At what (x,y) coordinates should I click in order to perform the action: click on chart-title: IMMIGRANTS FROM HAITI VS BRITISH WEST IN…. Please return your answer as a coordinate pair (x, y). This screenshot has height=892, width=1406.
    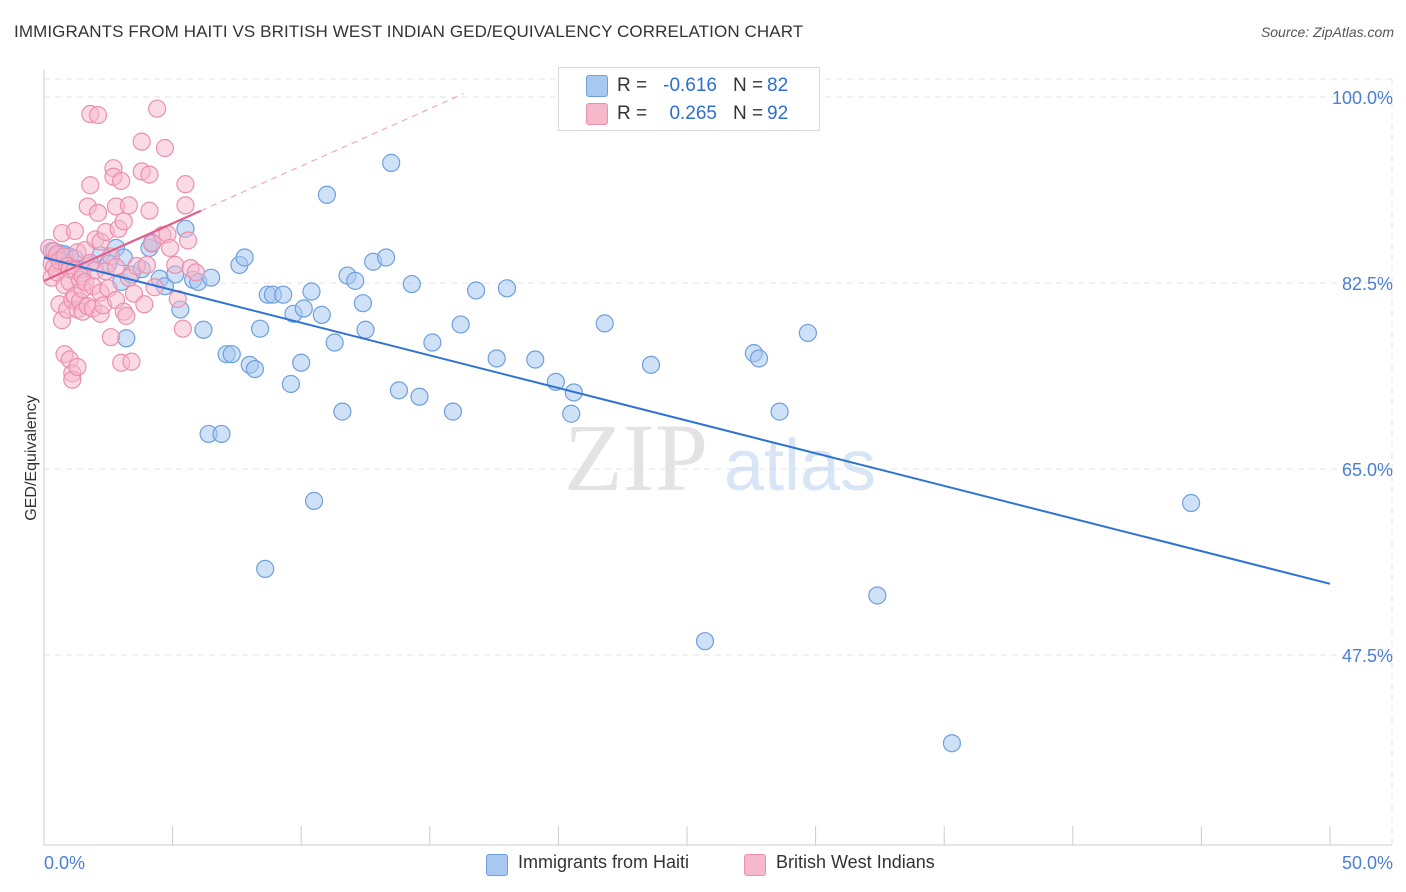
    Looking at the image, I should click on (409, 31).